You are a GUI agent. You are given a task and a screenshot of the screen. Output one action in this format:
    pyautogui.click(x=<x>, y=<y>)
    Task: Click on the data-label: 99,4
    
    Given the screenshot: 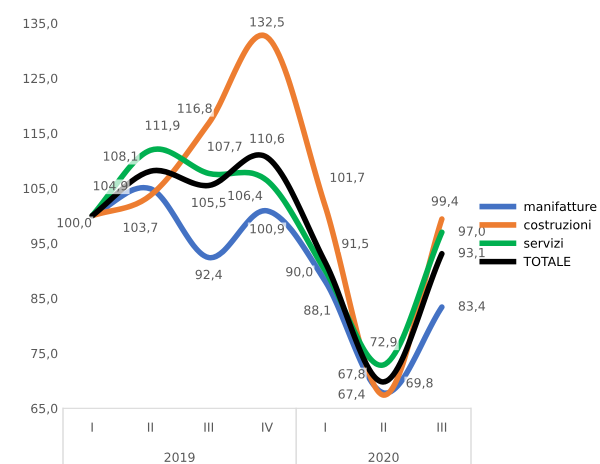 What is the action you would take?
    pyautogui.click(x=445, y=201)
    